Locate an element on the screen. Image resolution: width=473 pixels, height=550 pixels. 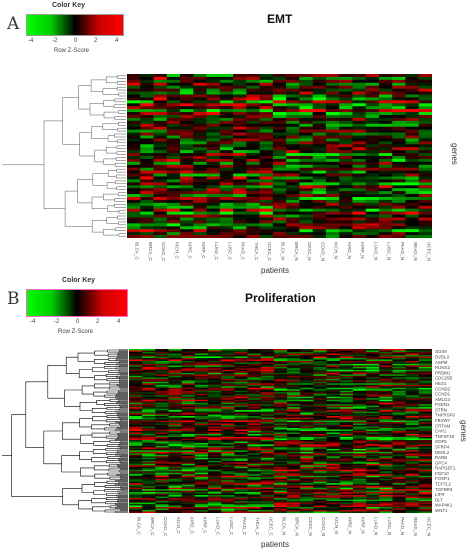
row-label: RAPGEF1 is located at coordinates (445, 468).